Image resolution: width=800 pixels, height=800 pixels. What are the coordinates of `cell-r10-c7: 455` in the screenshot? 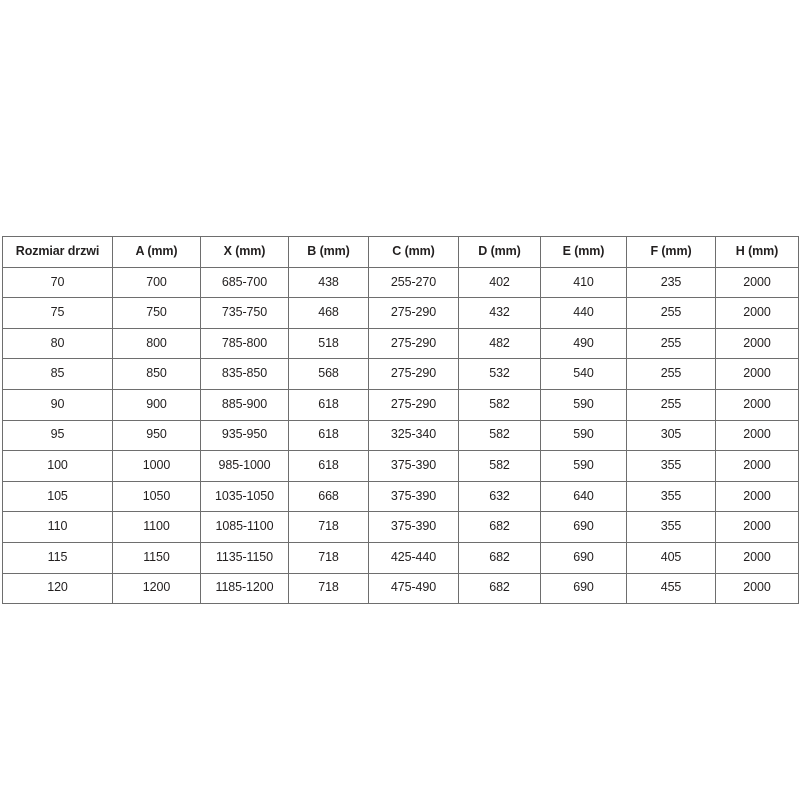 It's located at (671, 588).